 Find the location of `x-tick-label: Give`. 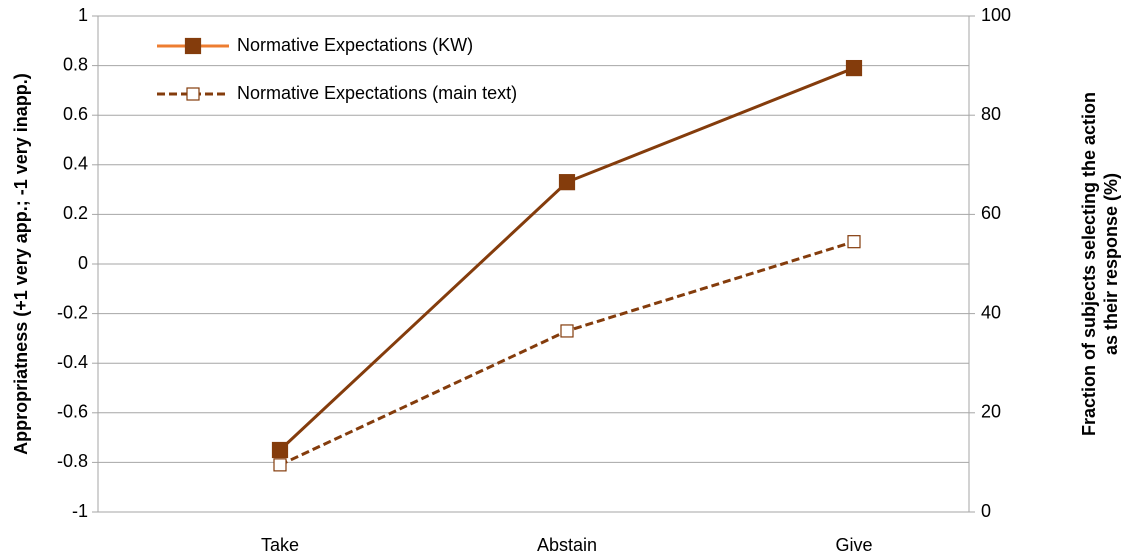

x-tick-label: Give is located at coordinates (853, 545).